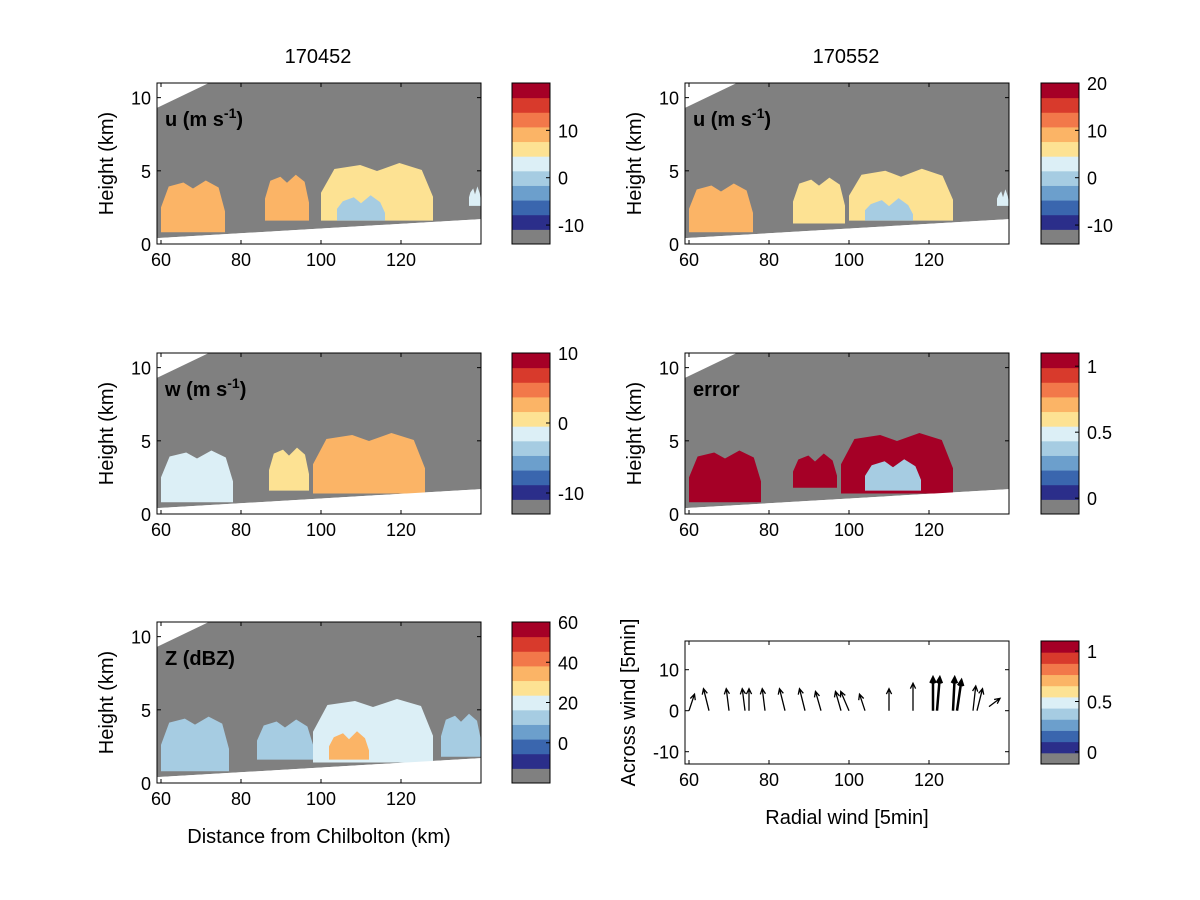  I want to click on colorbar-tick-label: 60, so click(568, 623).